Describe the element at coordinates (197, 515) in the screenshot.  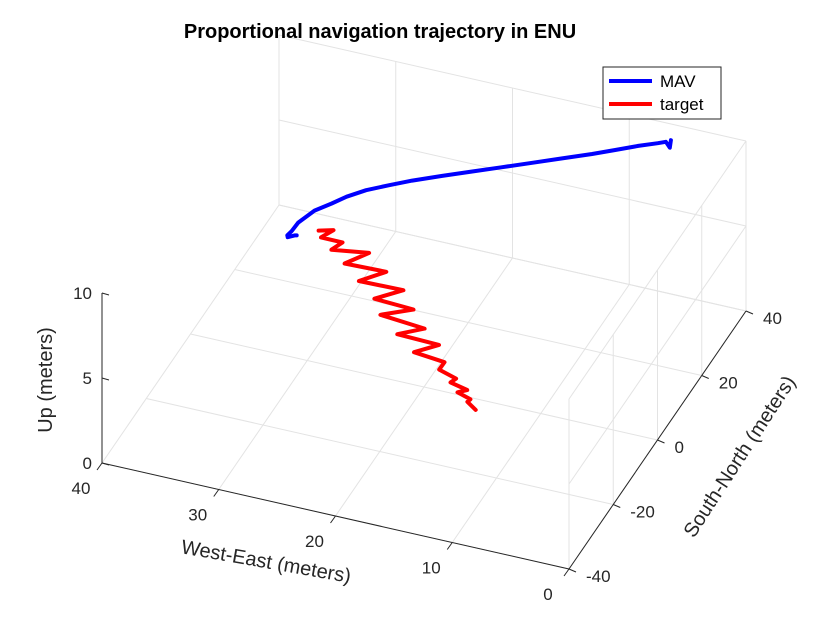
I see `x-tick-label: 30` at that location.